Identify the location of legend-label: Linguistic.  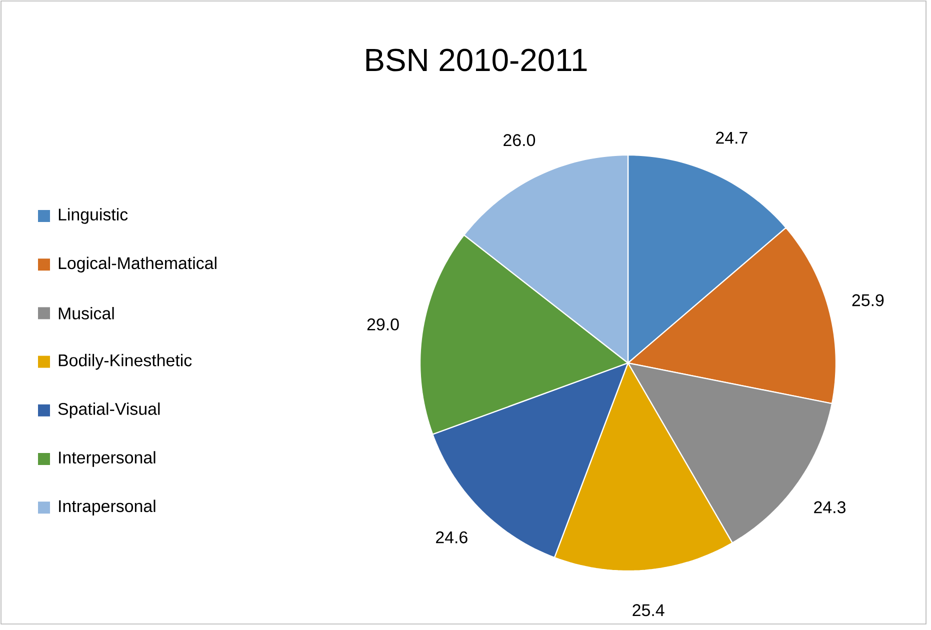
(93, 216).